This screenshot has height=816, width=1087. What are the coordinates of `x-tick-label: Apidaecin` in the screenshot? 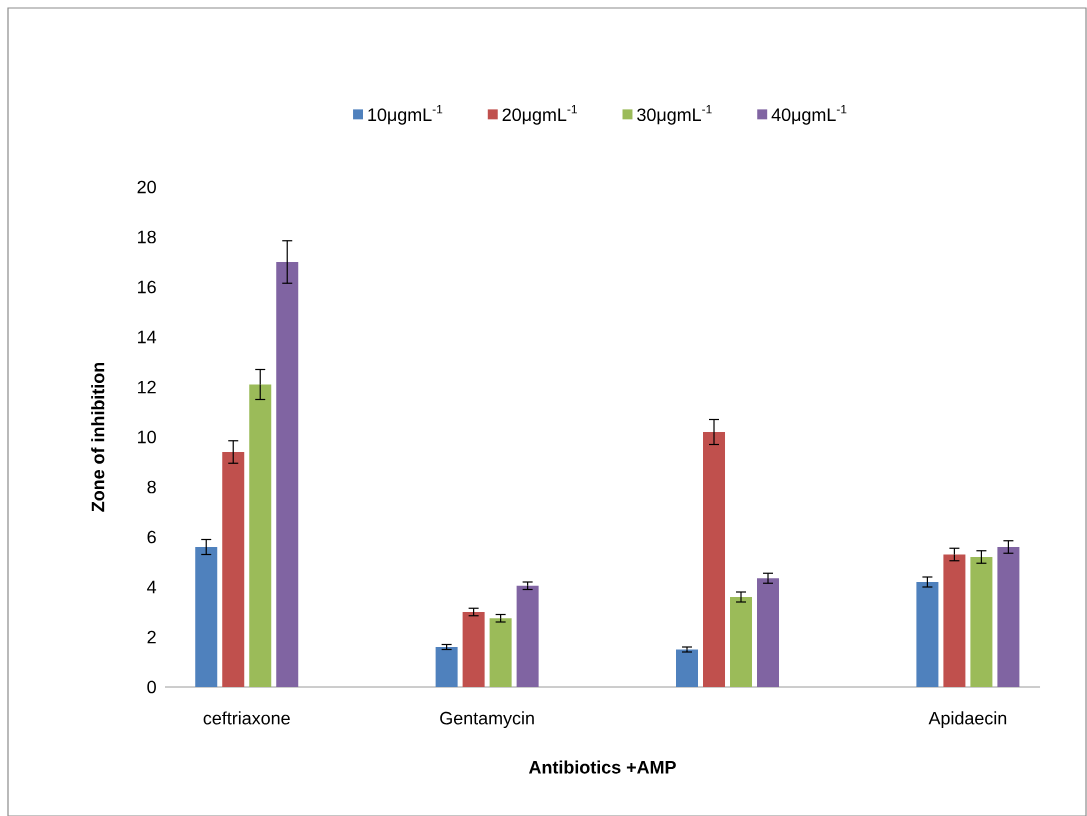 It's located at (967, 720).